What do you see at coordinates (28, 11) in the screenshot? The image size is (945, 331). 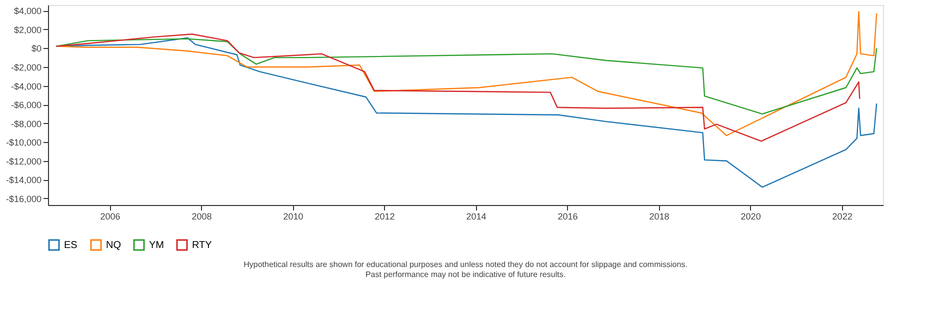 I see `y-tick-label: $4,000` at bounding box center [28, 11].